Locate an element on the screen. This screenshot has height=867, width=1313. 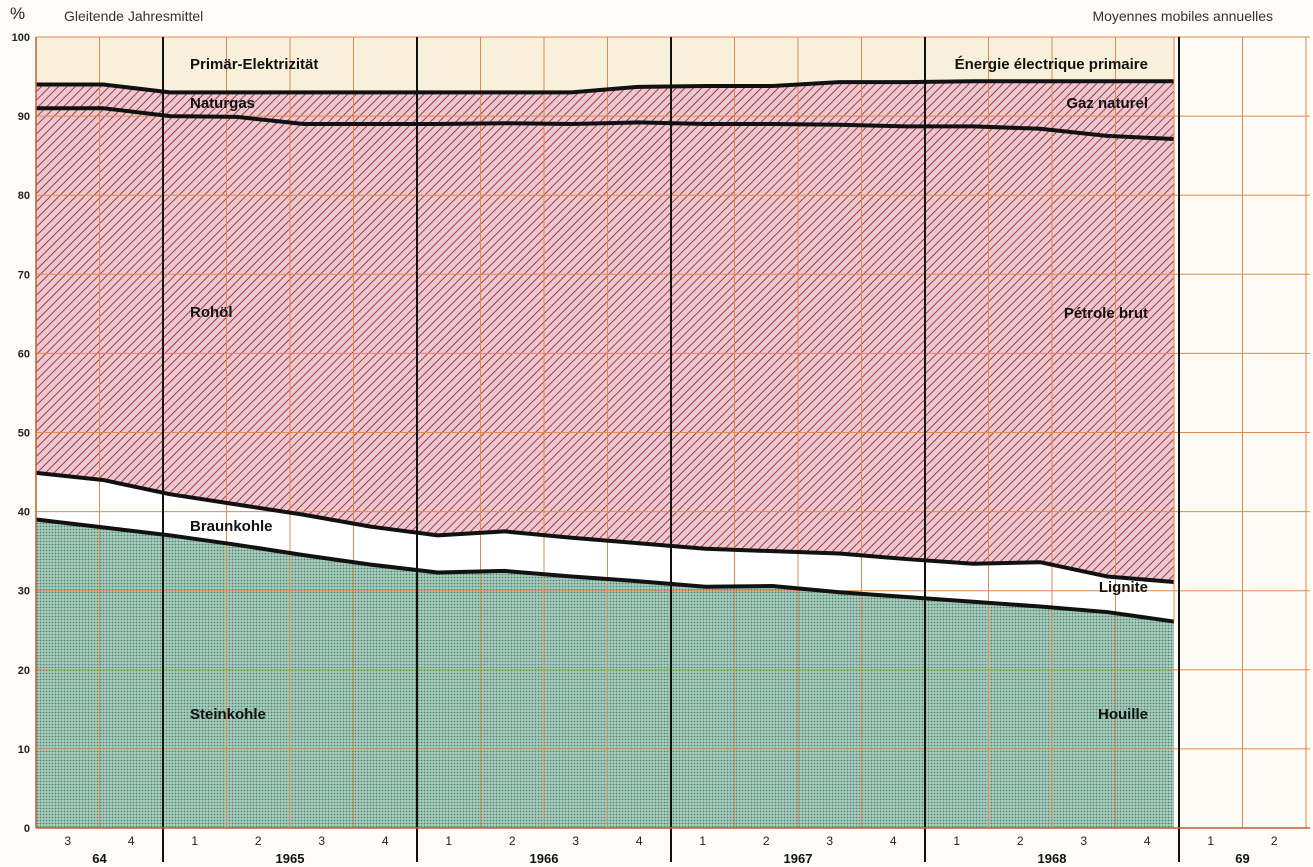
line-steinkohle_top is located at coordinates (605, 570).